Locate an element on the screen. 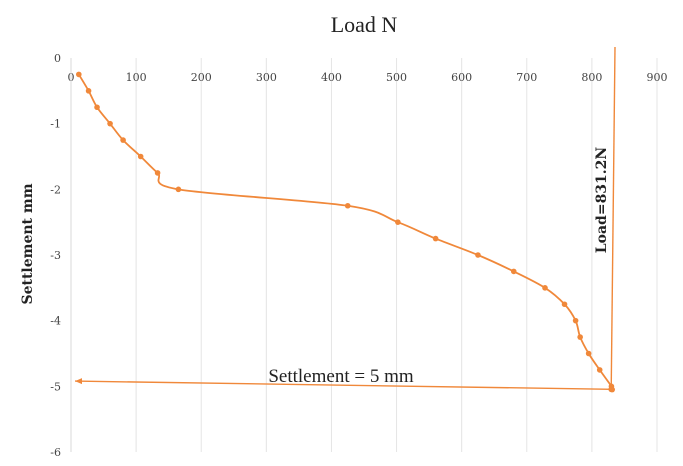 The image size is (683, 466). x-tick-labels: 0100200300400500600700800900 is located at coordinates (368, 77).